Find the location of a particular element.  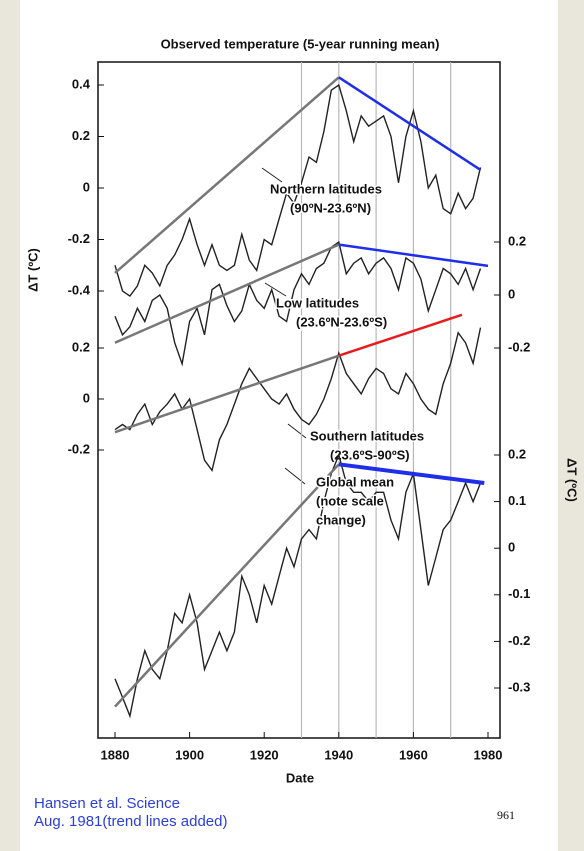

y-tick-label: 0.4 is located at coordinates (81, 83).